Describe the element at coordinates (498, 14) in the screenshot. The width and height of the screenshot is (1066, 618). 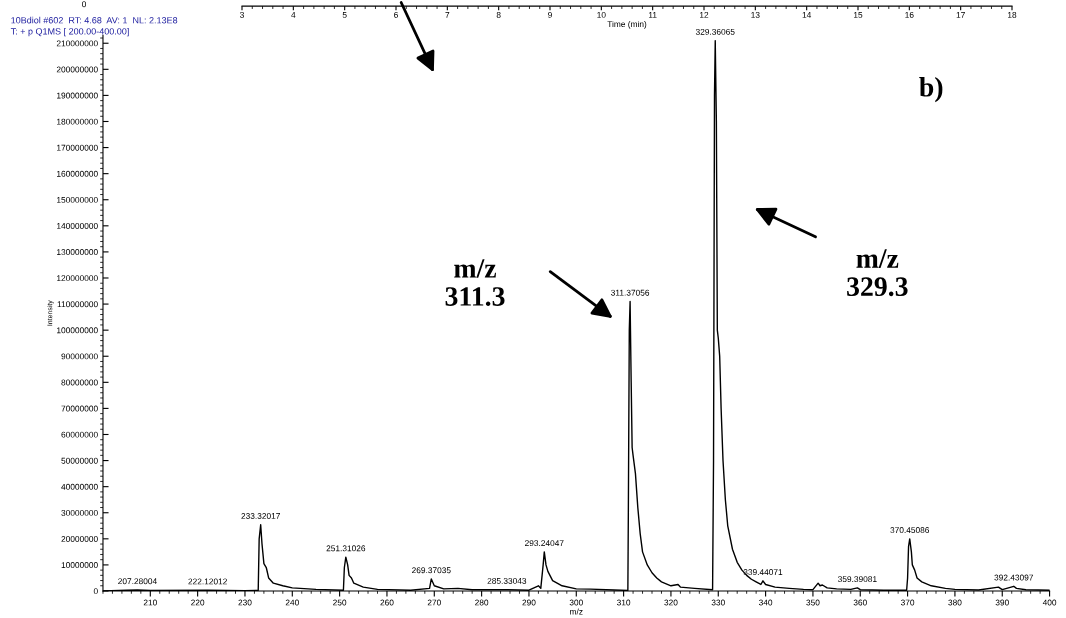
I see `x2-tick-label: 8` at that location.